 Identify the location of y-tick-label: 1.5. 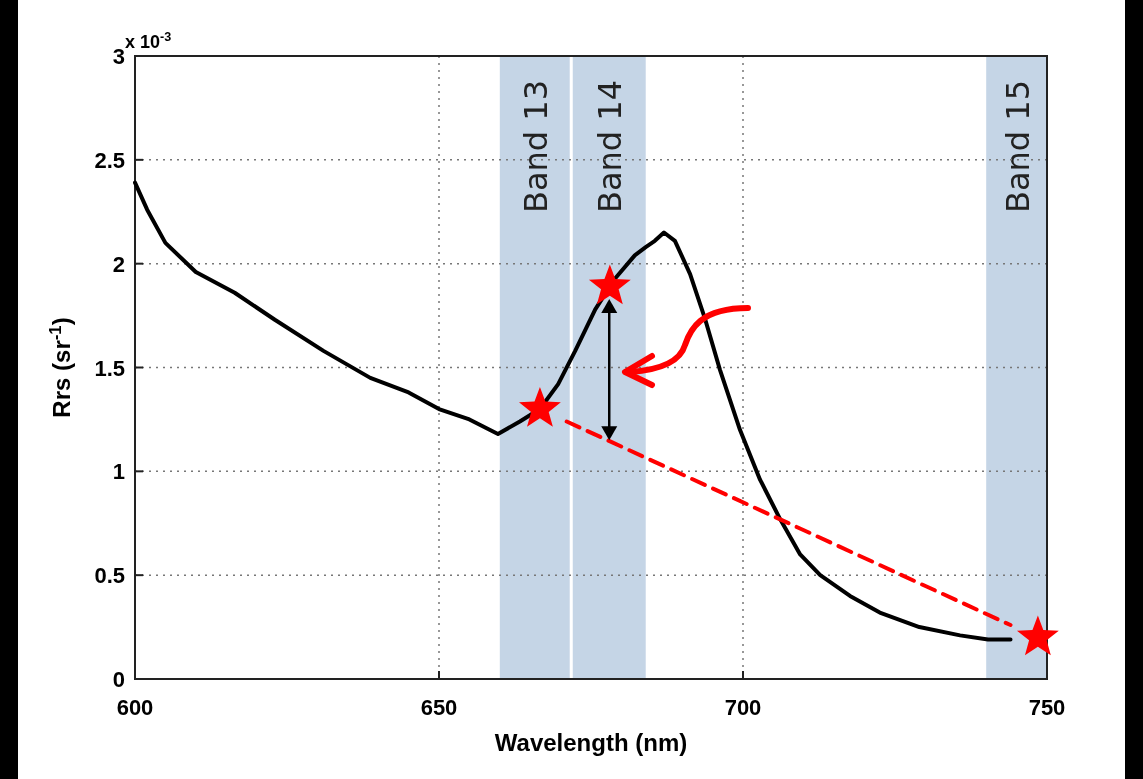
(109, 368).